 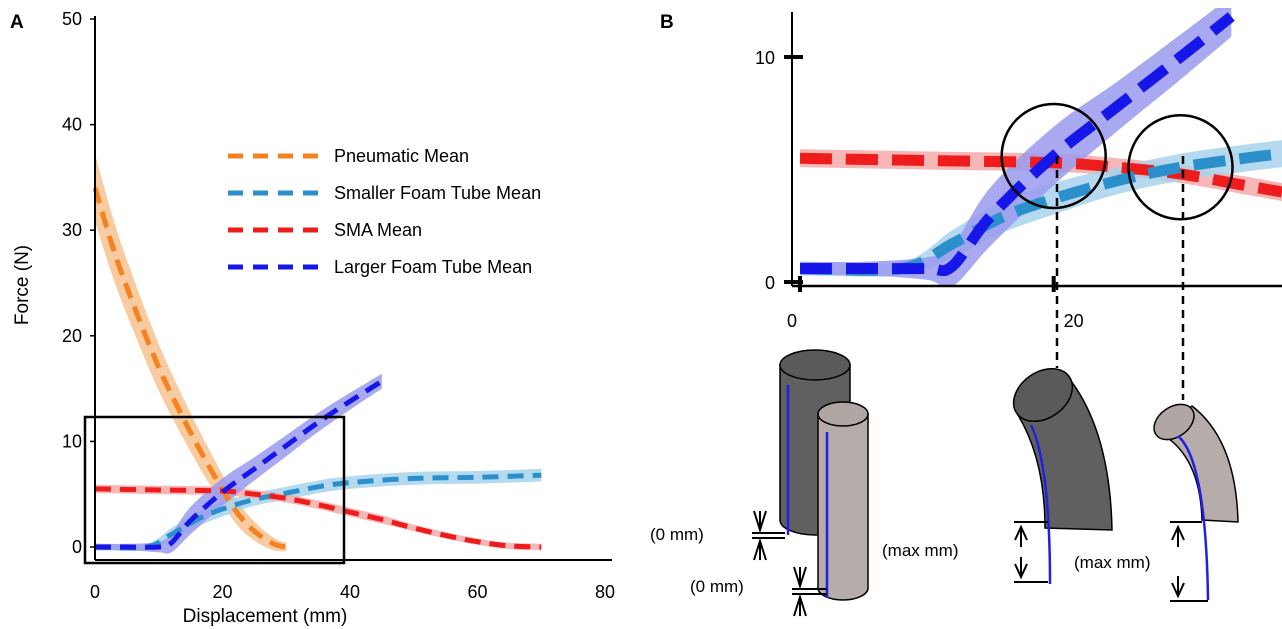 I want to click on panel-a-y-tick-label: 30, so click(x=72, y=230).